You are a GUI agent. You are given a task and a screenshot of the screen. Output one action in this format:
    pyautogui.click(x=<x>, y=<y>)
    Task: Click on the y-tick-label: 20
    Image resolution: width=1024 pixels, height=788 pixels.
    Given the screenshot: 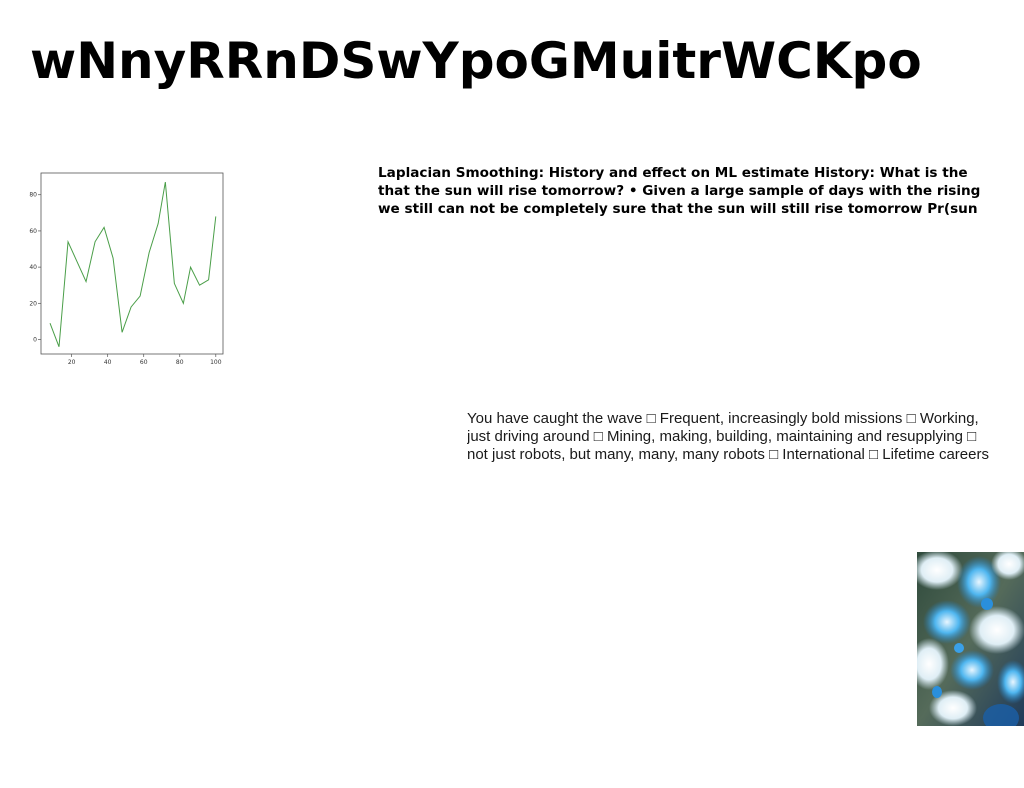 What is the action you would take?
    pyautogui.click(x=33, y=303)
    